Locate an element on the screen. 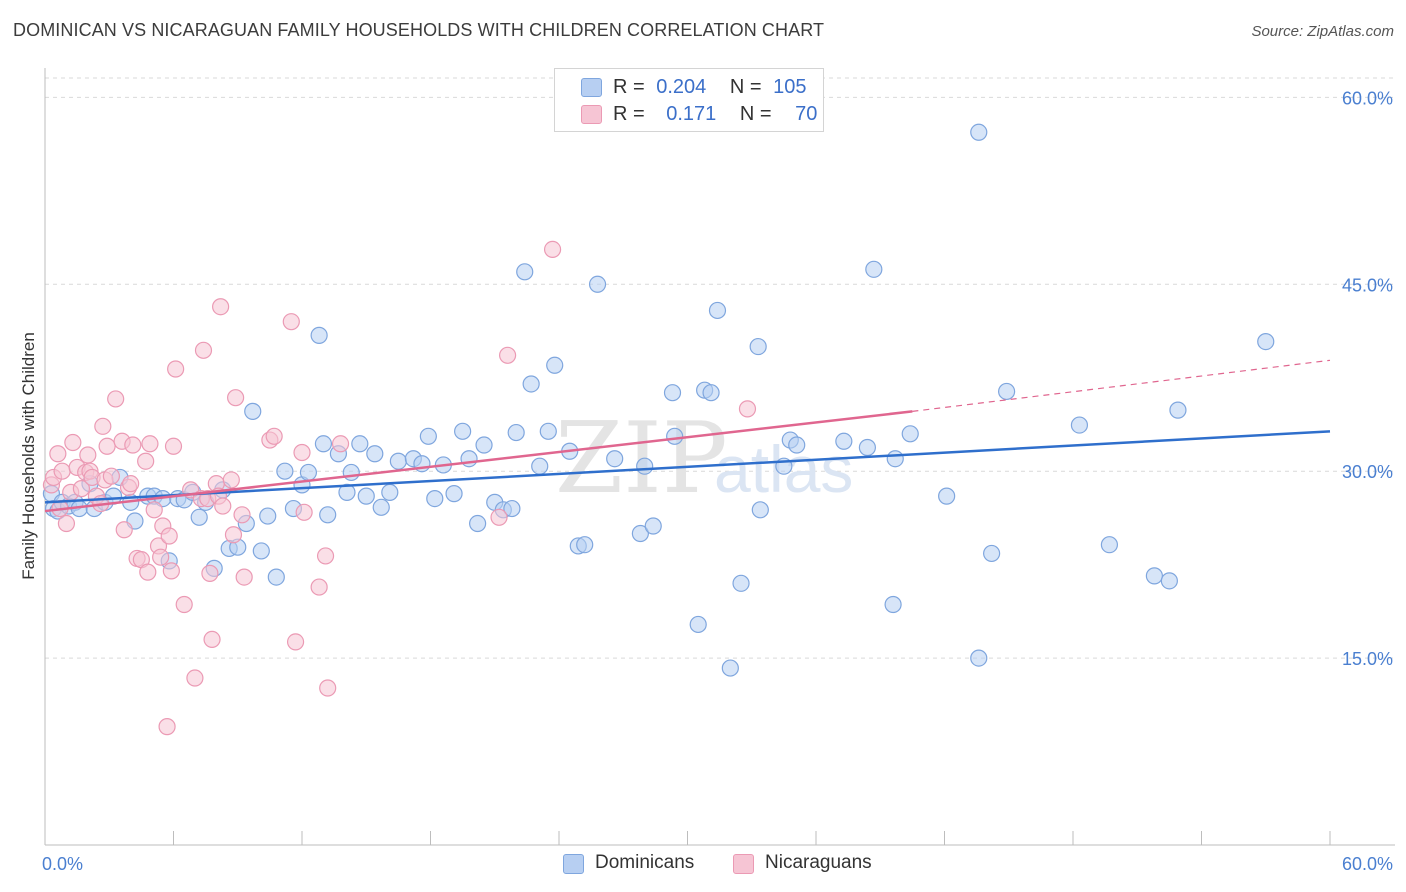  bottom-dominican-swatch is located at coordinates (573, 864).